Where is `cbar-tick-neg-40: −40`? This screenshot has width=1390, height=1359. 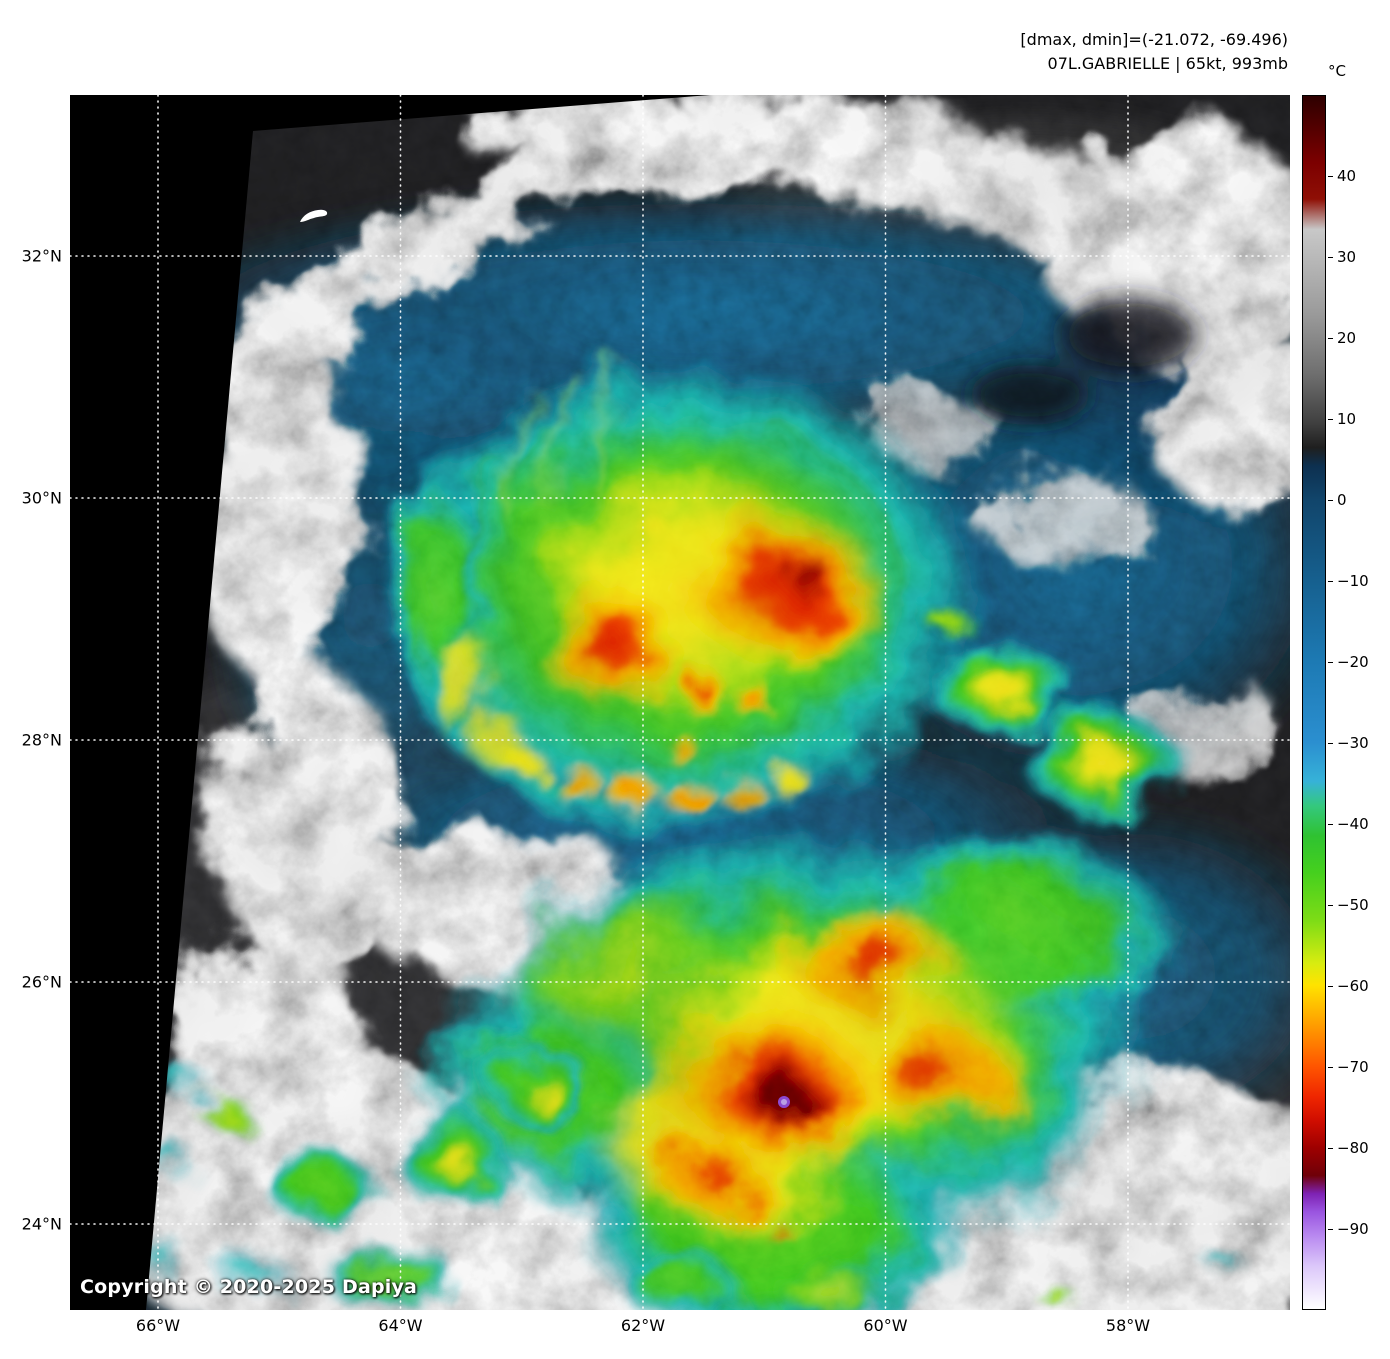 cbar-tick-neg-40: −40 is located at coordinates (1348, 824).